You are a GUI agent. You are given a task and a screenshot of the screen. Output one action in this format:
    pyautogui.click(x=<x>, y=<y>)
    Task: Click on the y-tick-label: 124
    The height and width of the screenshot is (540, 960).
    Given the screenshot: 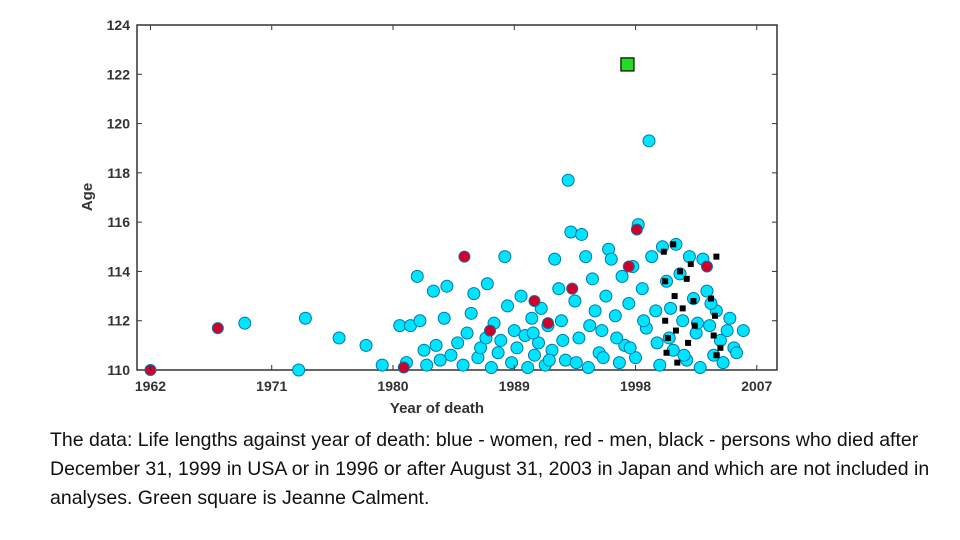 What is the action you would take?
    pyautogui.click(x=119, y=25)
    